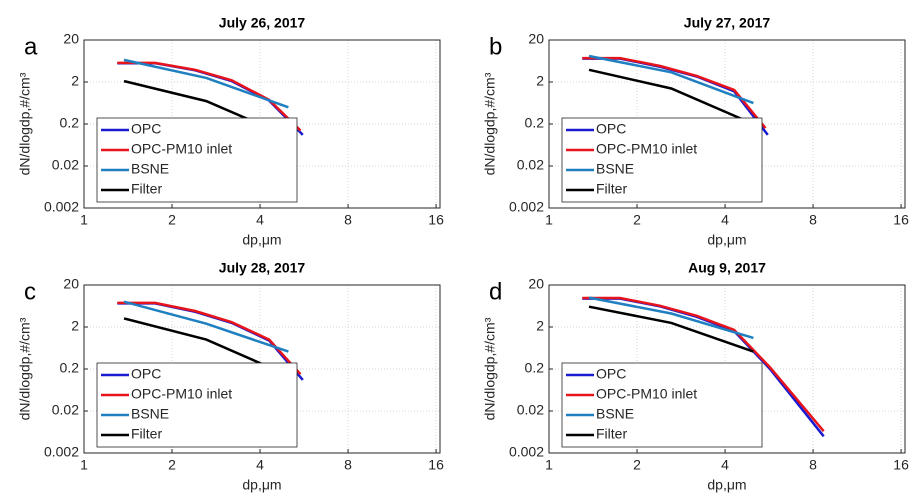 The height and width of the screenshot is (501, 920). Describe the element at coordinates (262, 23) in the screenshot. I see `chart-title: July 26, 2017` at that location.